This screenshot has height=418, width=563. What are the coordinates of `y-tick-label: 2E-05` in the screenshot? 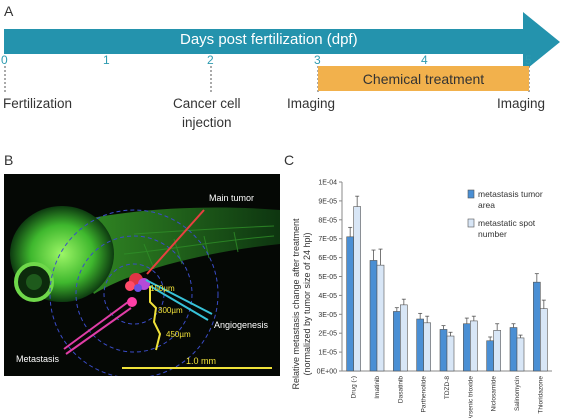 It's located at (327, 334).